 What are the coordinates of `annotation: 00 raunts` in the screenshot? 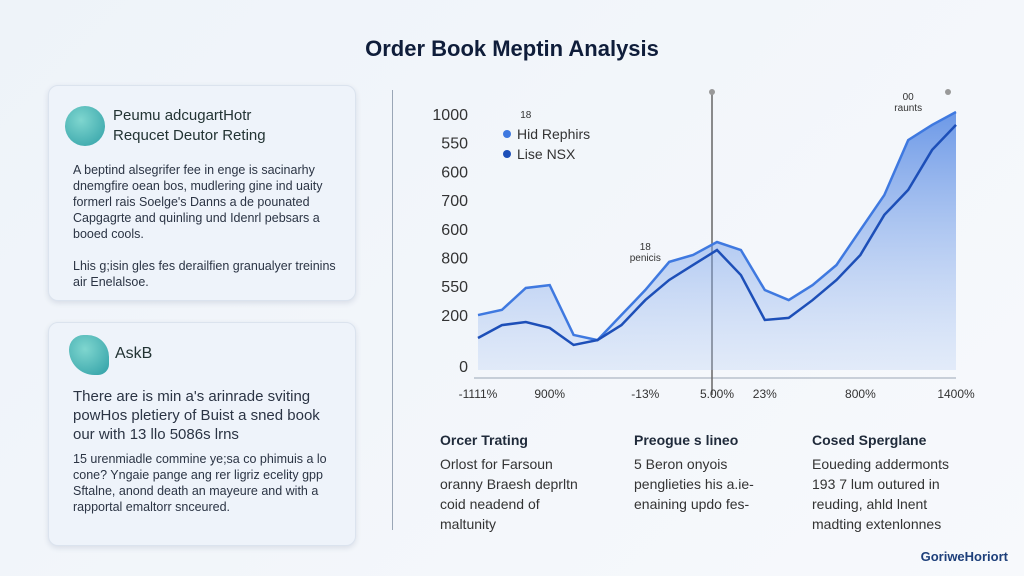 It's located at (908, 103).